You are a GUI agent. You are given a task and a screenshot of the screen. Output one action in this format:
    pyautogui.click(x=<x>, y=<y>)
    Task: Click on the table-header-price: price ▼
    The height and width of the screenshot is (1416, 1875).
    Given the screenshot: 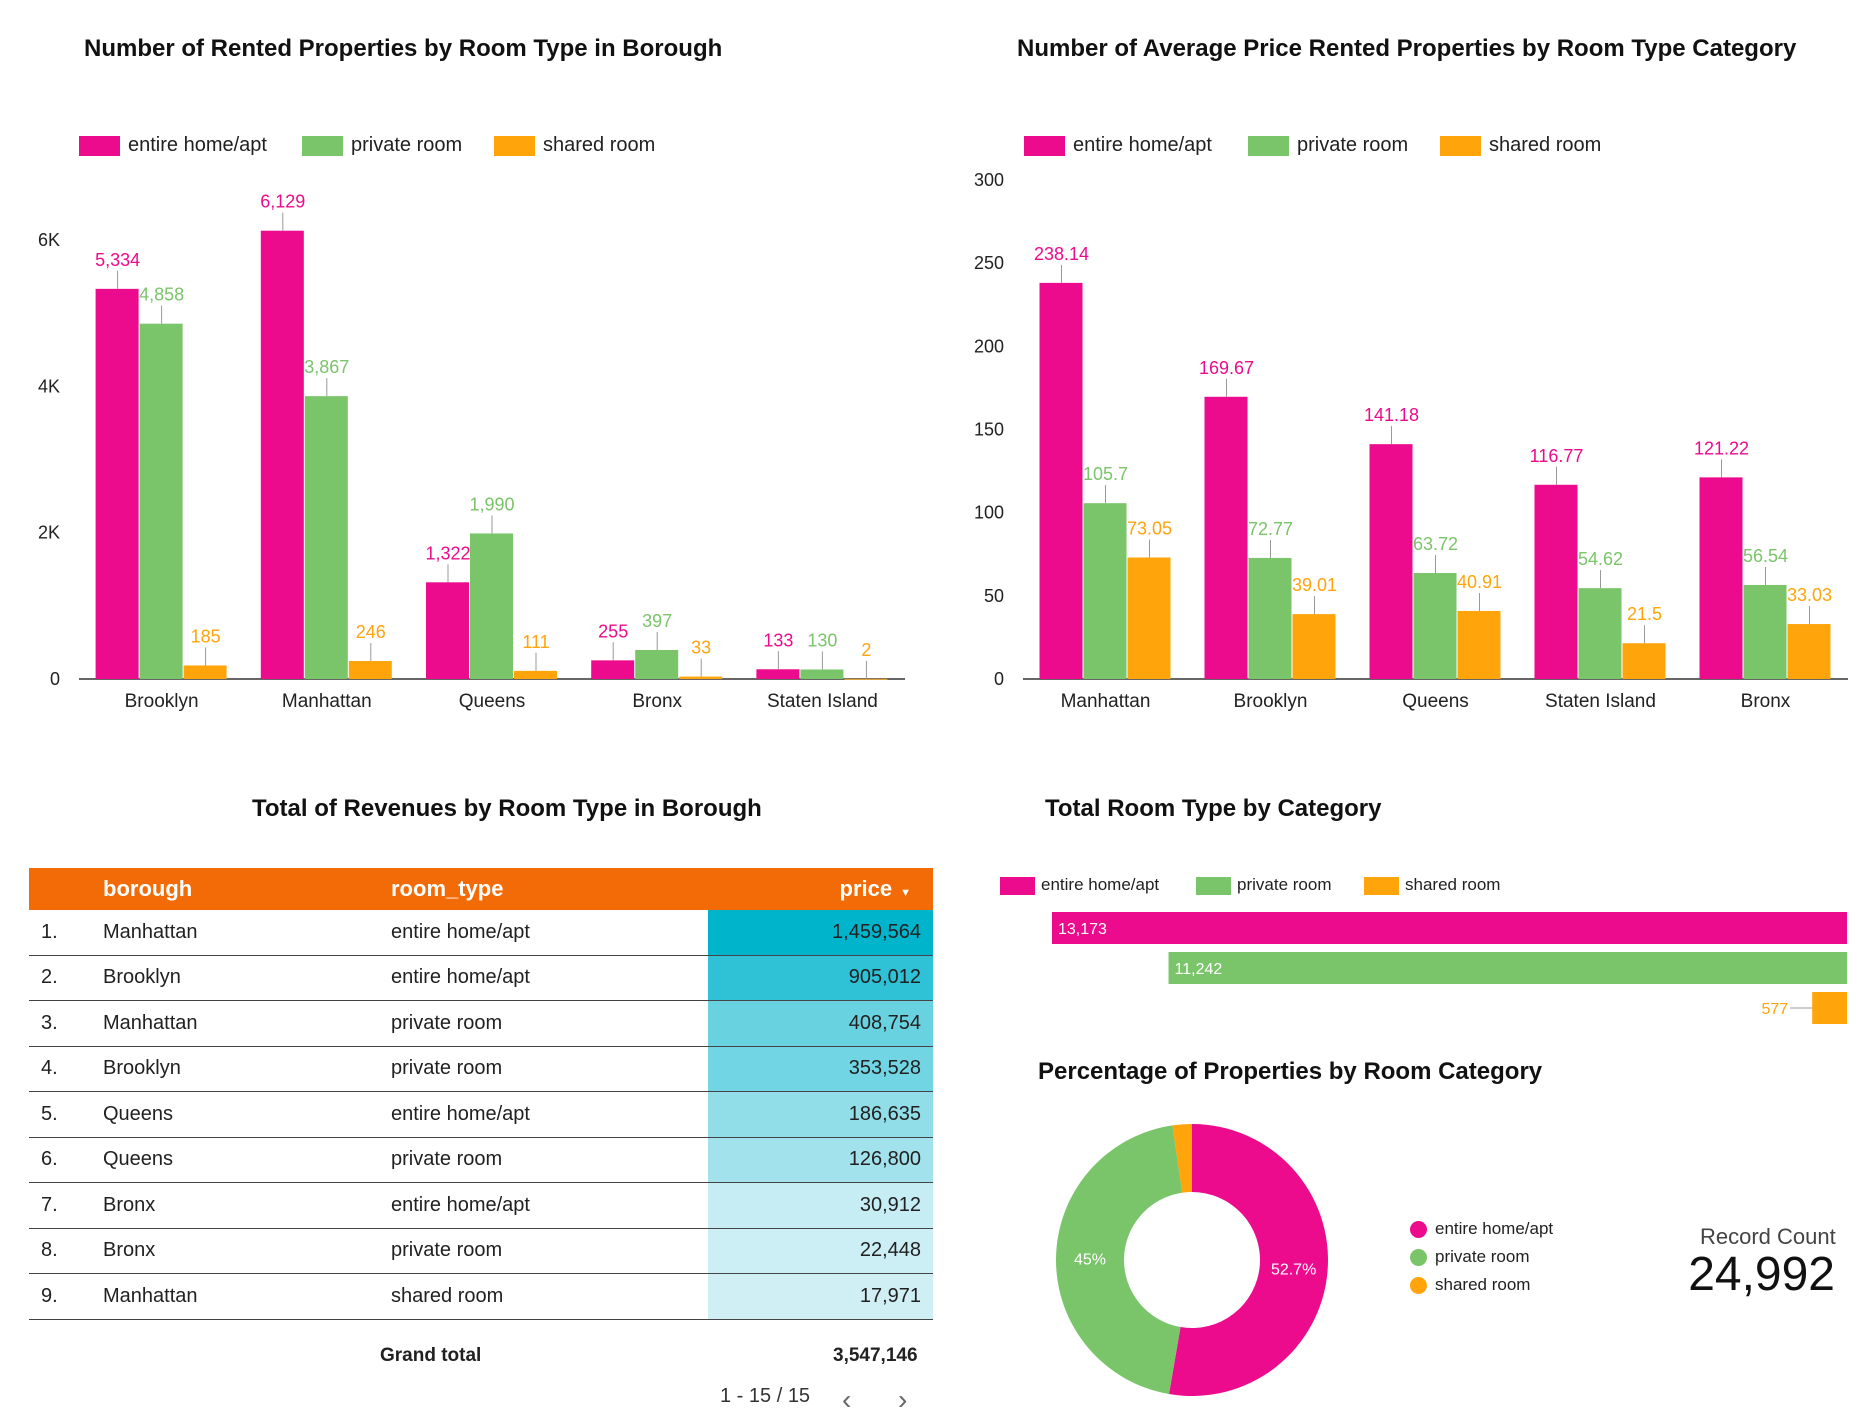 What is the action you would take?
    pyautogui.click(x=820, y=889)
    